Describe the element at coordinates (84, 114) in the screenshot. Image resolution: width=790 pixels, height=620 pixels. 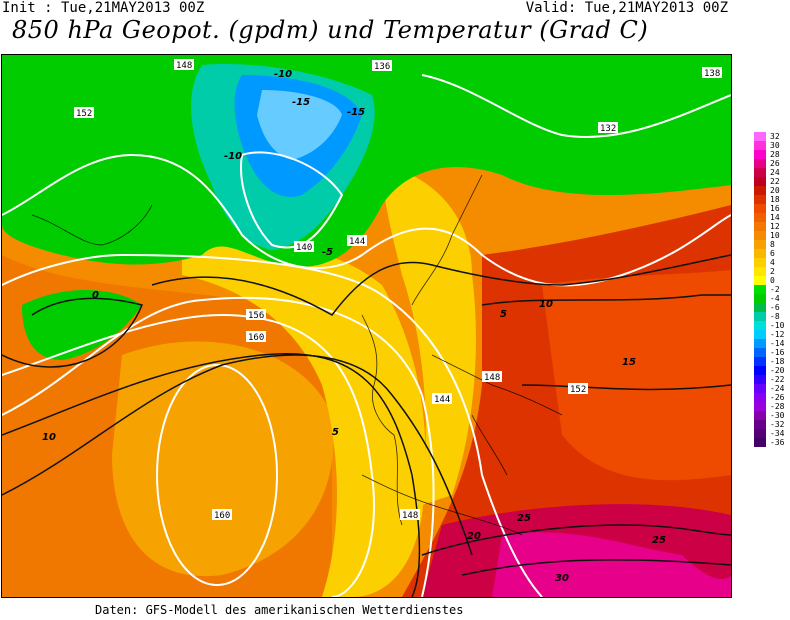
I see `label-geo-152: 152` at that location.